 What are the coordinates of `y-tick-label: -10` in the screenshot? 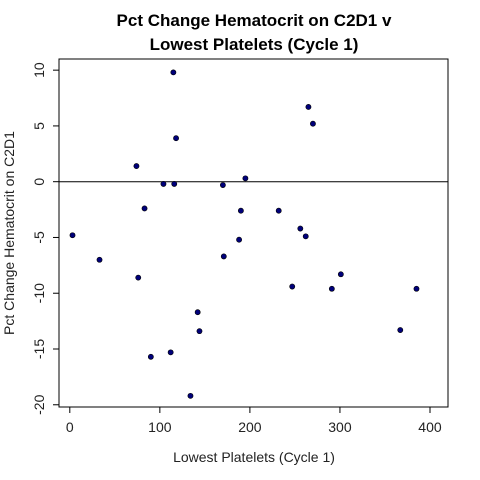 It's located at (39, 293).